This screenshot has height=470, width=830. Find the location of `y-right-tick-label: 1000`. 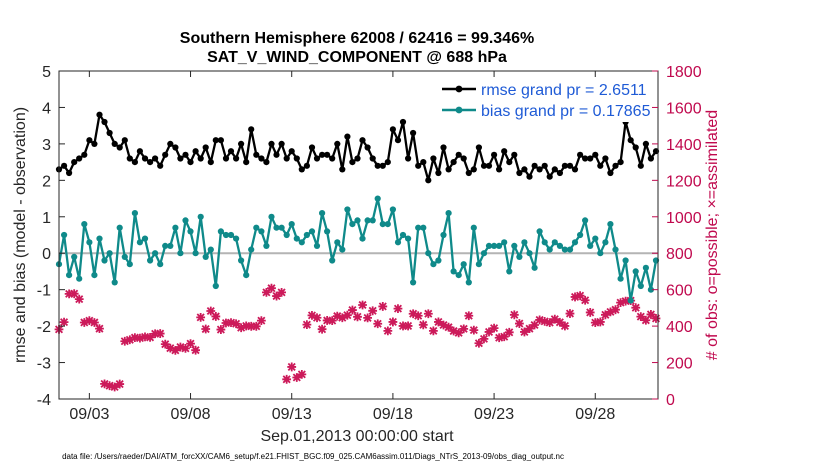

y-right-tick-label: 1000 is located at coordinates (684, 218).